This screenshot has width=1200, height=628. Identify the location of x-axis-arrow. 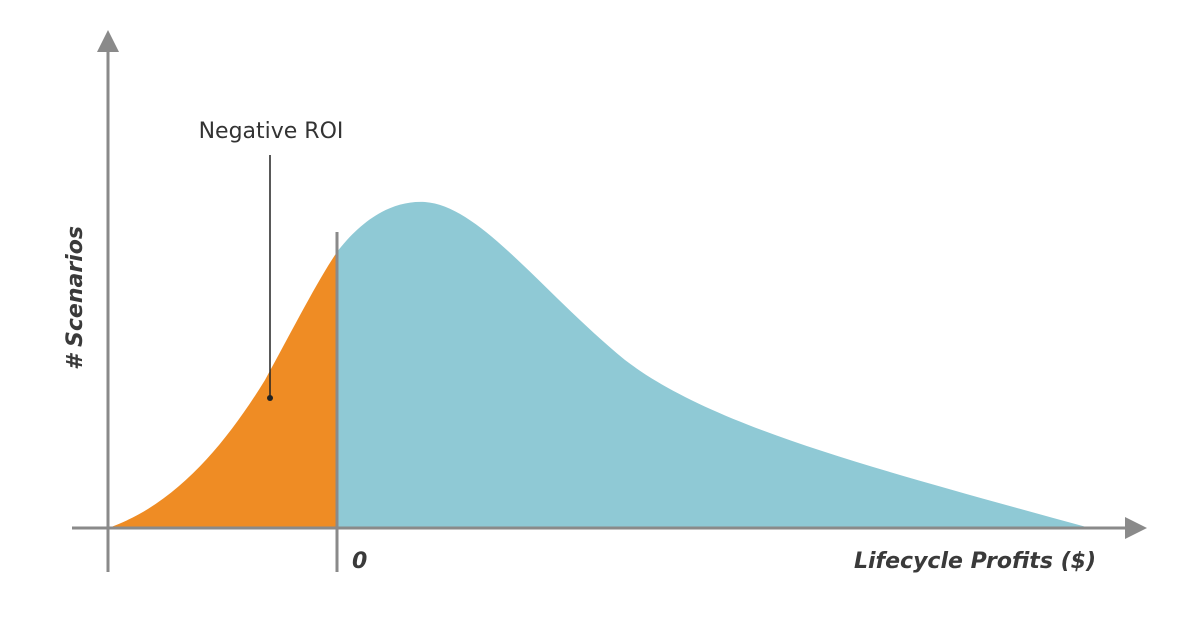
(1136, 528).